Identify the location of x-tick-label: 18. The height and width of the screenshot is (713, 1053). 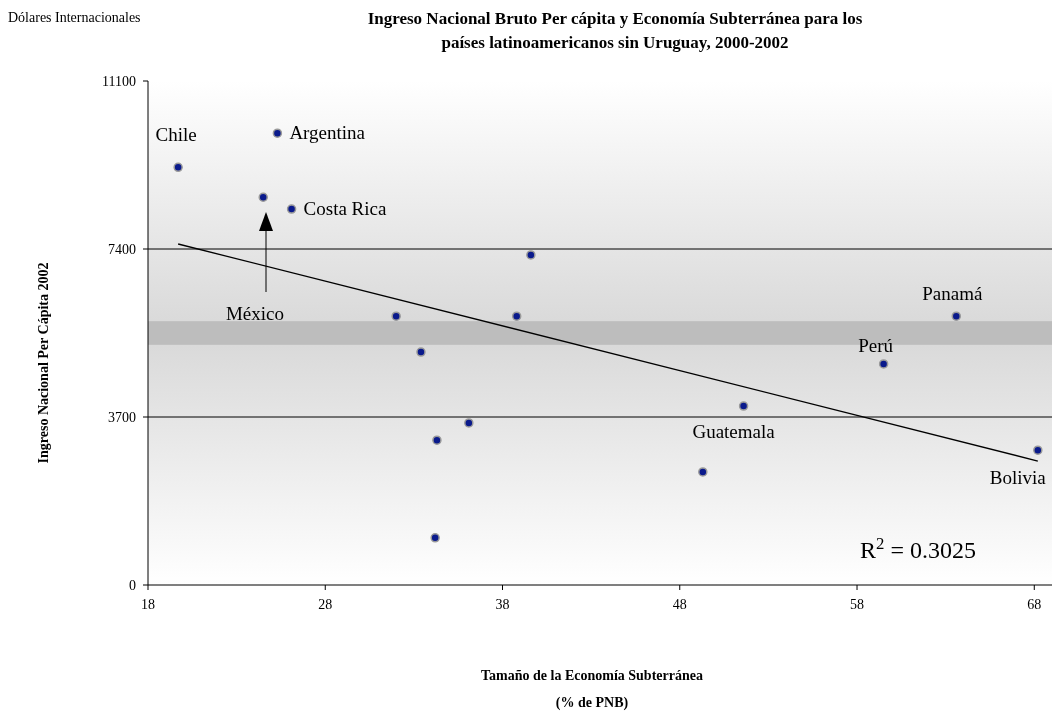
(148, 604).